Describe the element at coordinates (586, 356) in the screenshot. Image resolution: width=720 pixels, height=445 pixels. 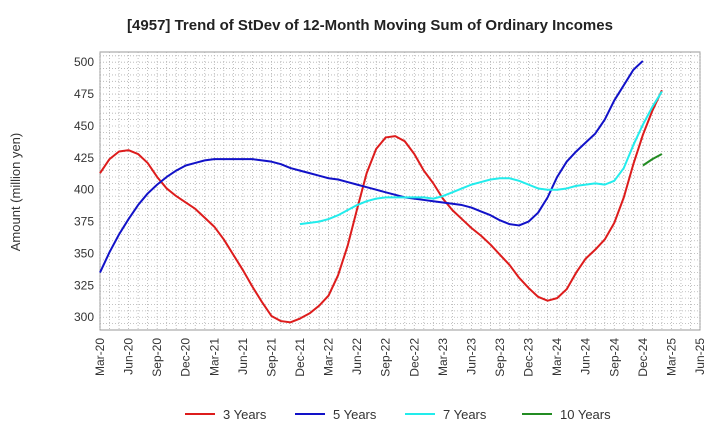
I see `x-tick-label: Jun-24` at that location.